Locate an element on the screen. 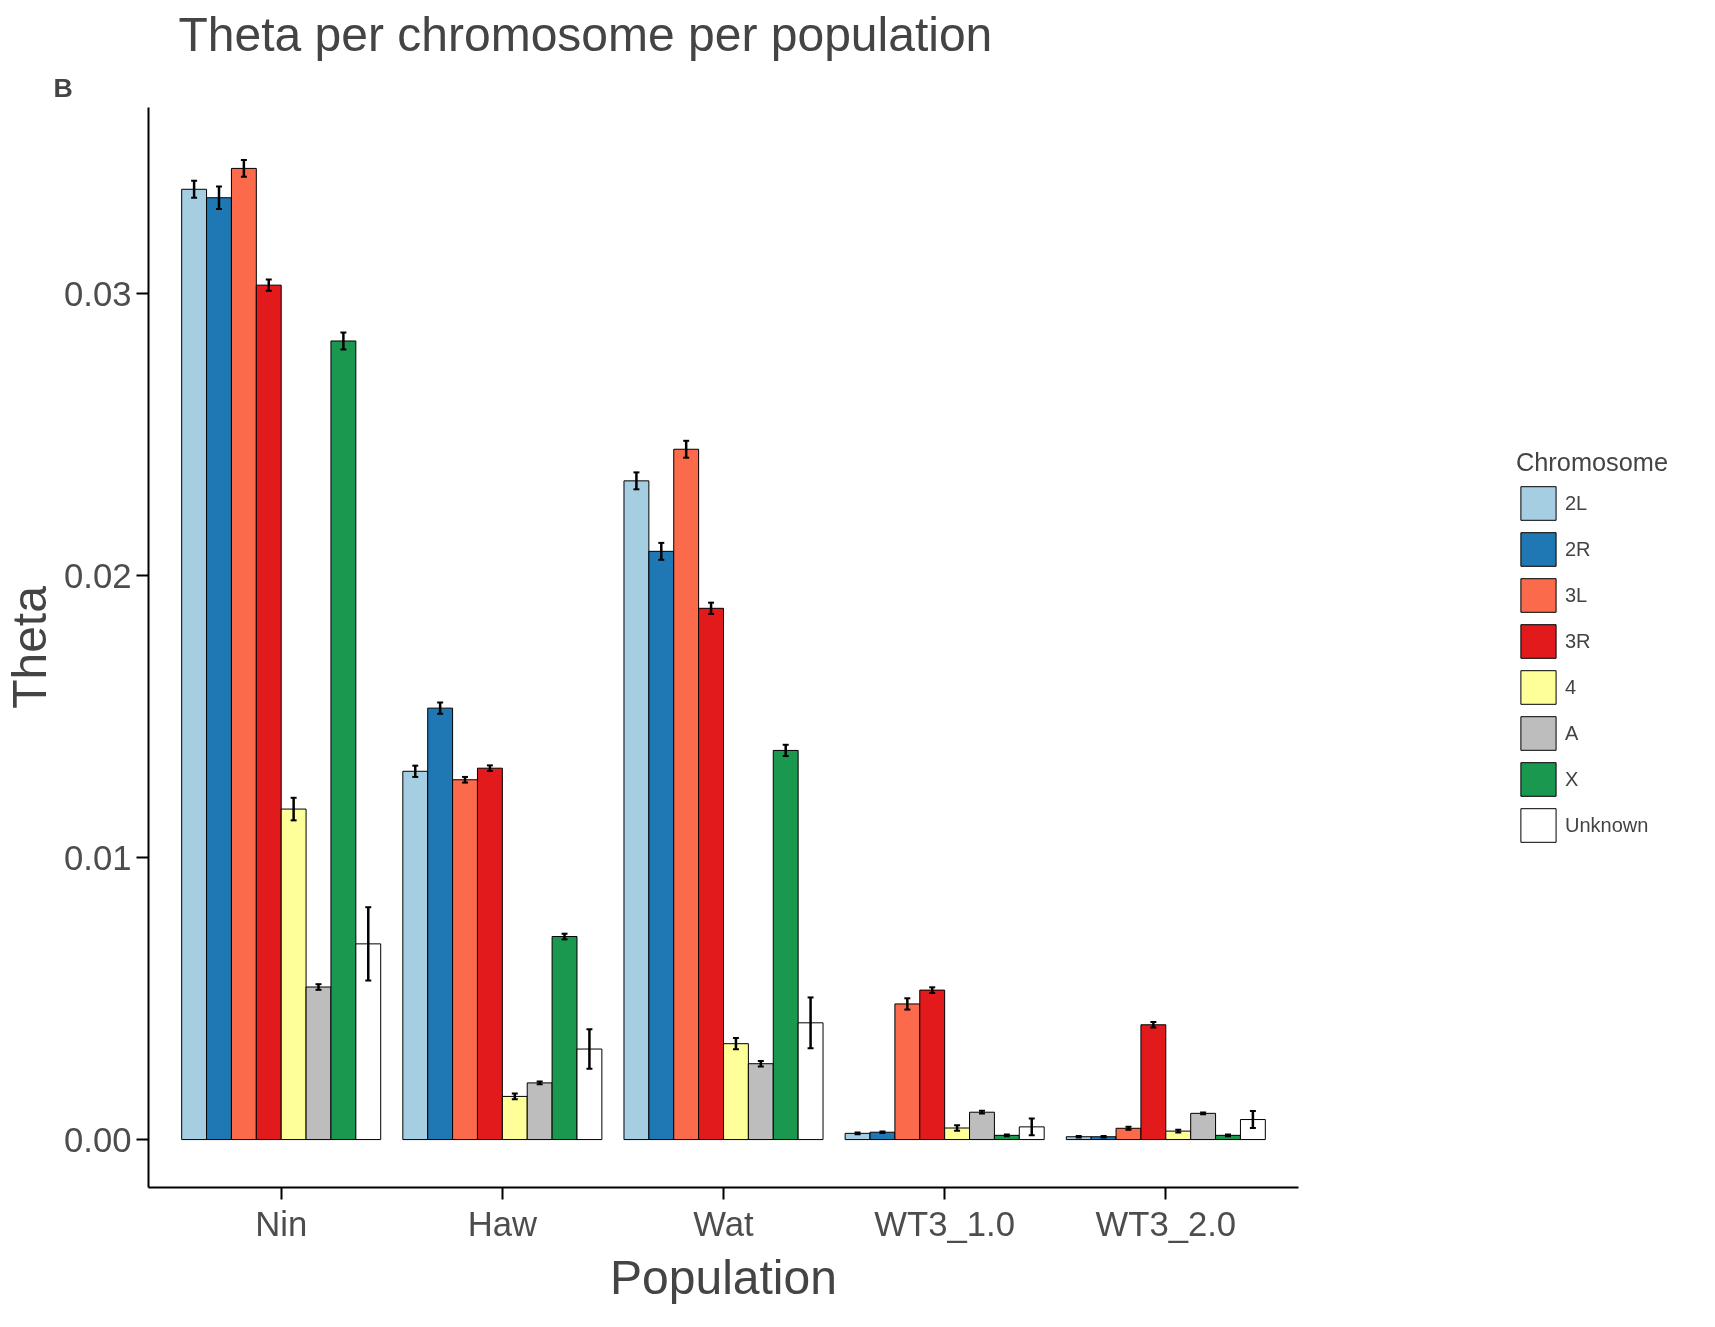 This screenshot has width=1715, height=1327. legend-label: 4 is located at coordinates (1571, 687).